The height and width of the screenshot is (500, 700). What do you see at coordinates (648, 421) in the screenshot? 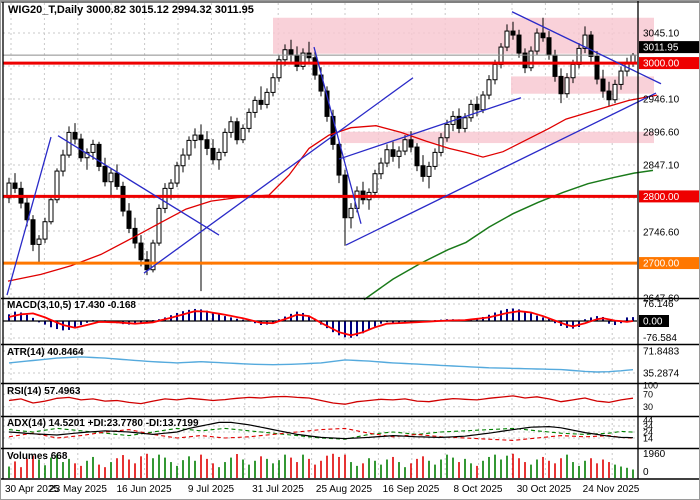
I see `adx-axis-label: 44` at bounding box center [648, 421].